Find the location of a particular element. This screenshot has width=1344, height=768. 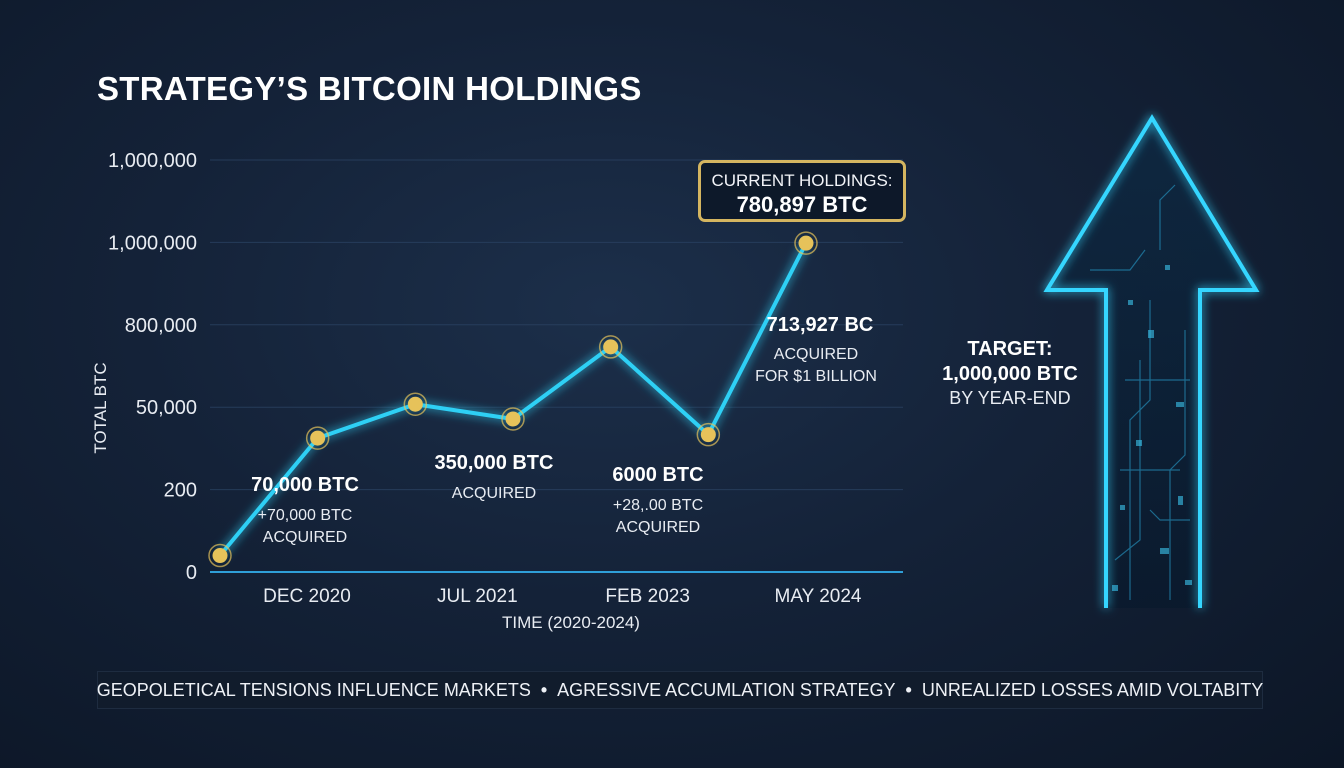

annotation-value: 70,000 BTC is located at coordinates (305, 485).